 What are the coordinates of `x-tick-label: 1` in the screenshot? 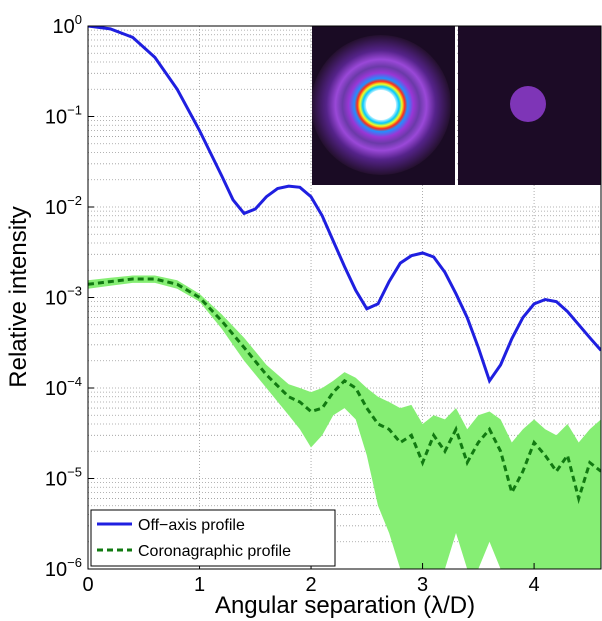 It's located at (199, 585).